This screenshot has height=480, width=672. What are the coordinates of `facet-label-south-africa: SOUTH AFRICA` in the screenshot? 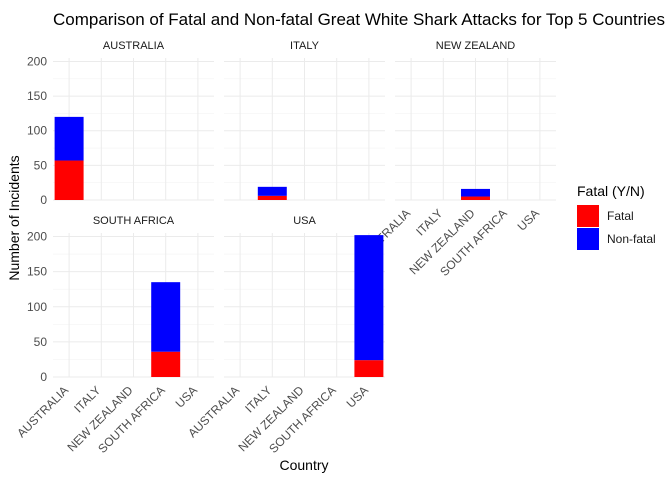 It's located at (134, 221).